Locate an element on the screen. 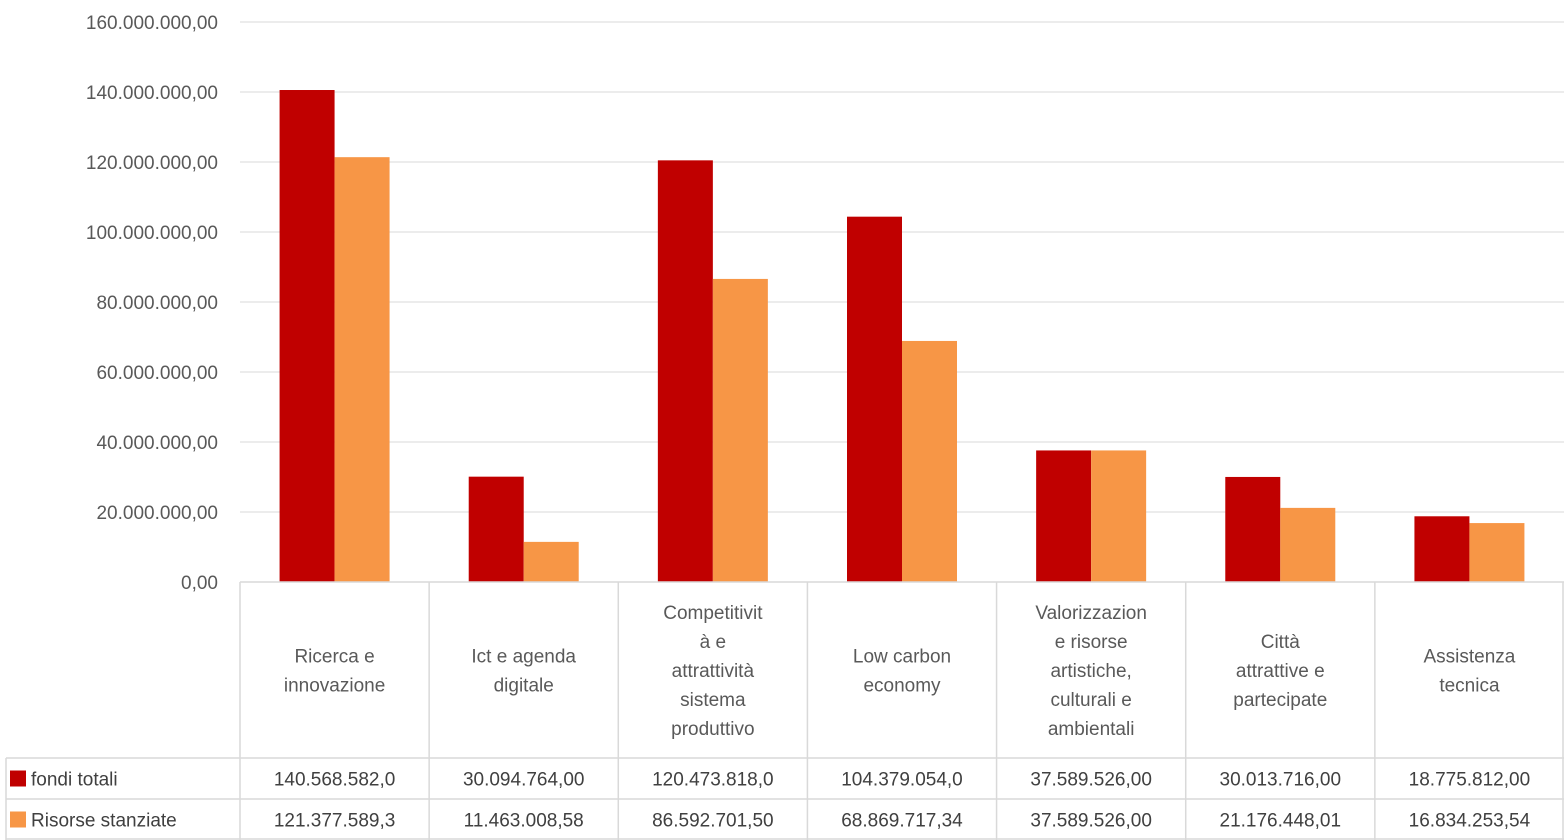 This screenshot has height=840, width=1564. table-cell: 30.013.716,00 is located at coordinates (1281, 780).